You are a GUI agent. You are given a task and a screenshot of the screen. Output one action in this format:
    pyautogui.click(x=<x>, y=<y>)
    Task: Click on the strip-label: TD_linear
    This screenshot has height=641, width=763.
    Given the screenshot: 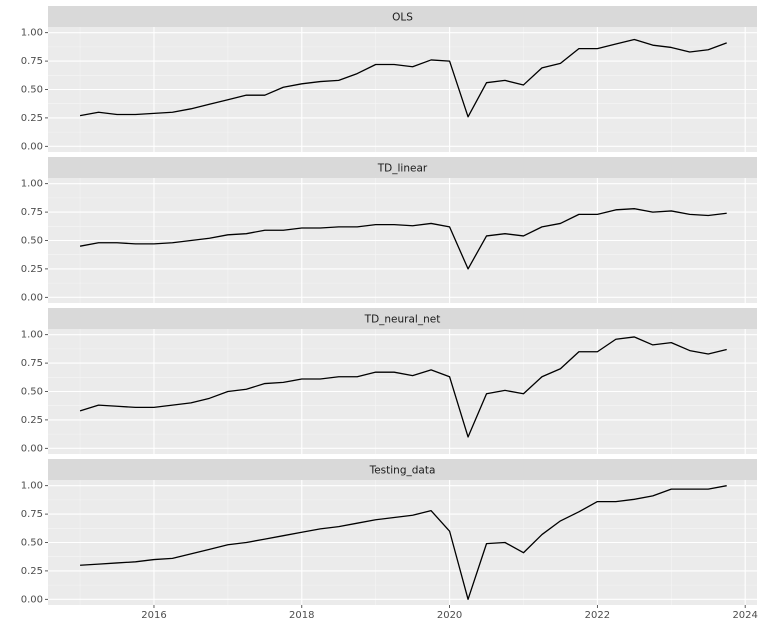 What is the action you would take?
    pyautogui.click(x=402, y=169)
    